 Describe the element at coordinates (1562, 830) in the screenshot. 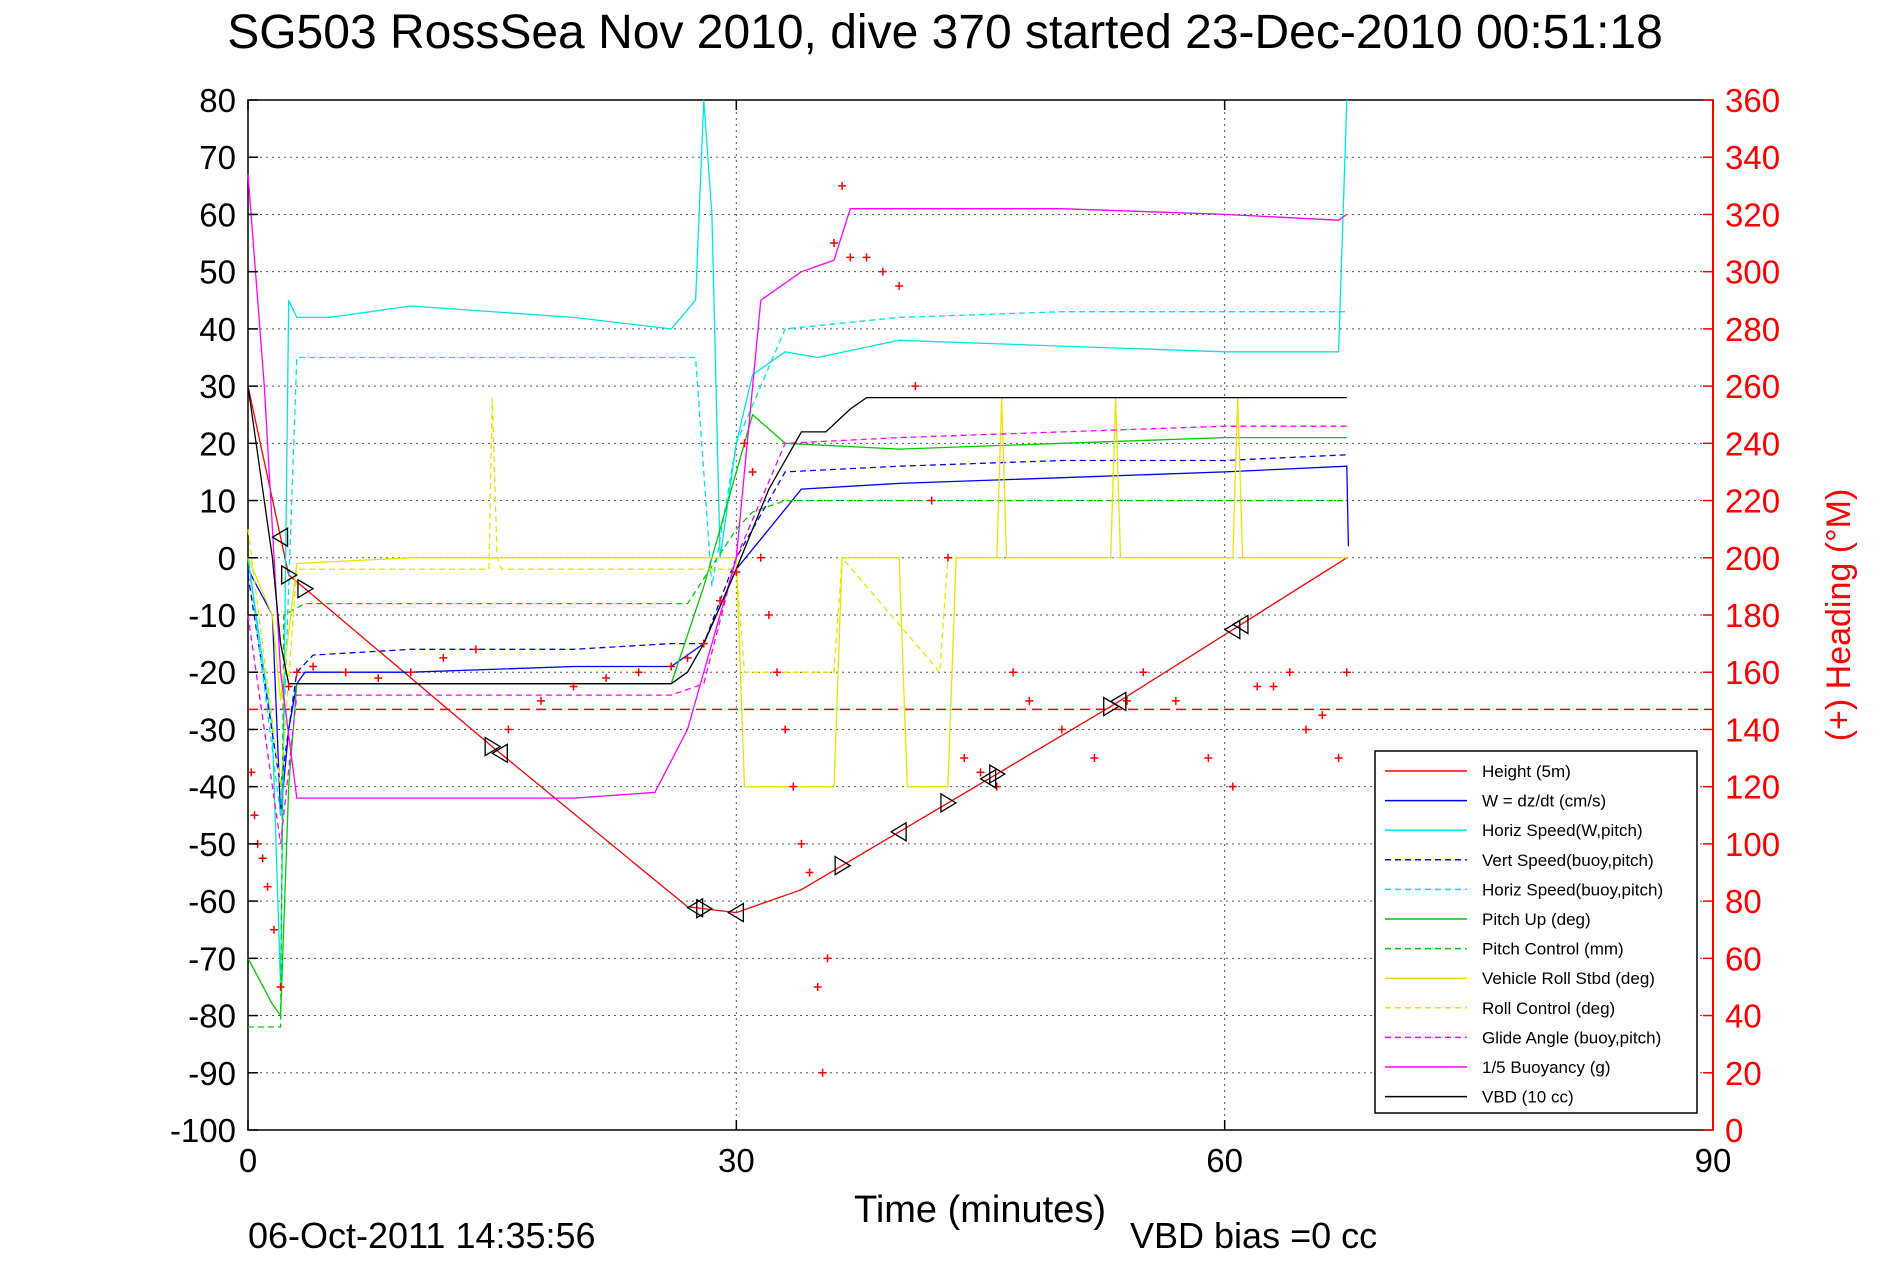

I see `legend-entry: Horiz Speed(W,pitch)` at that location.